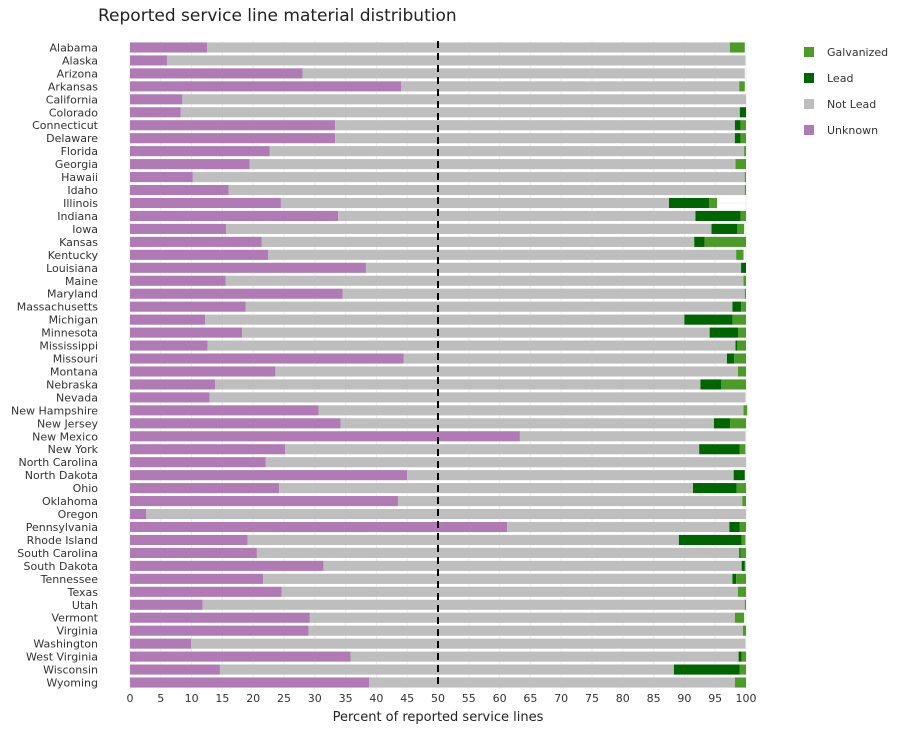 The height and width of the screenshot is (736, 907). Describe the element at coordinates (192, 698) in the screenshot. I see `x-tick-label: 10` at that location.